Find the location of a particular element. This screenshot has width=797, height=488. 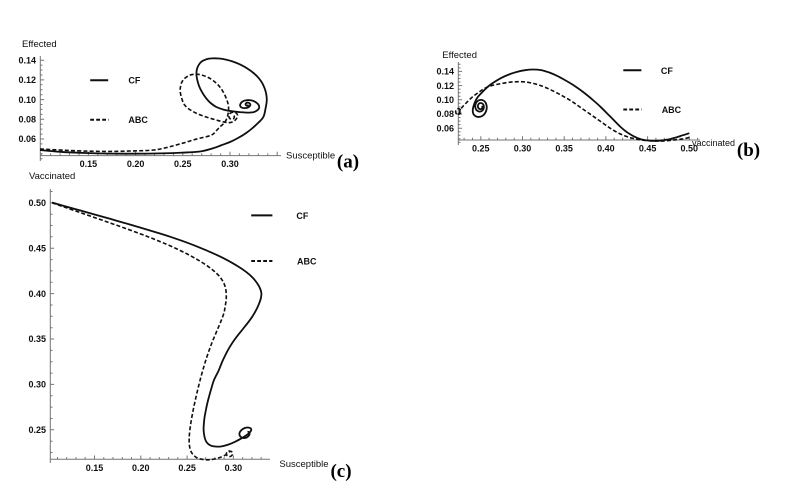

svg-text: (a) is located at coordinates (348, 161).